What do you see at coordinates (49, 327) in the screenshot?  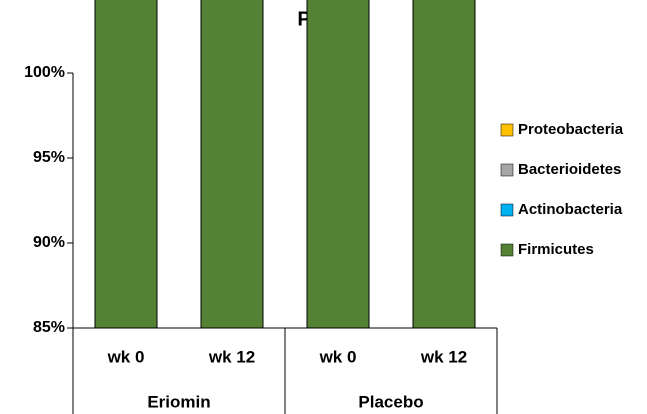 I see `y-tick-label: 85%` at bounding box center [49, 327].